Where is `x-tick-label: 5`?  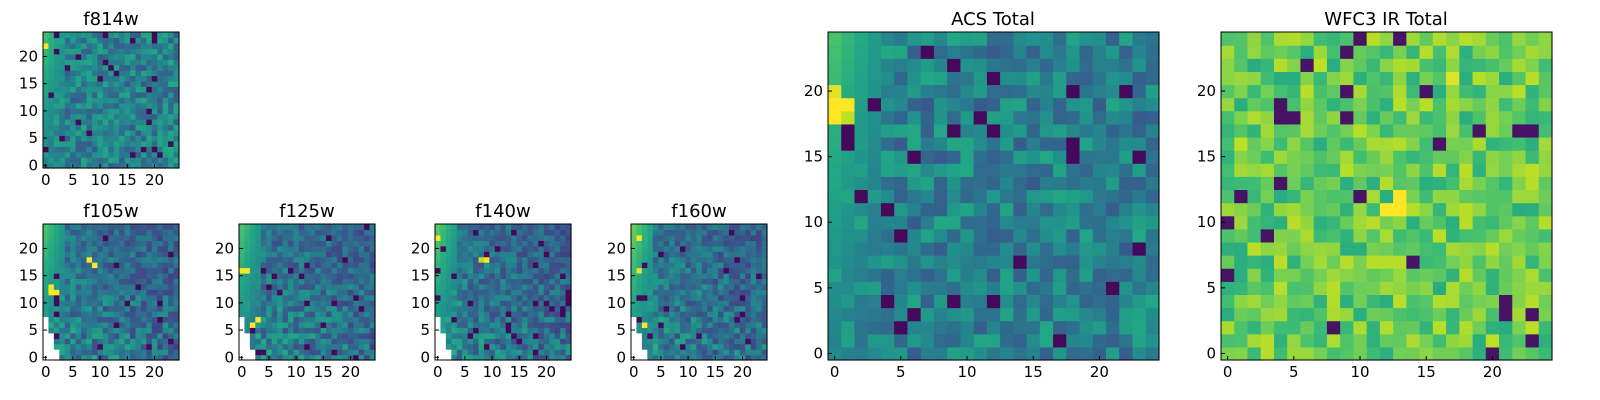 x-tick-label: 5 is located at coordinates (661, 372).